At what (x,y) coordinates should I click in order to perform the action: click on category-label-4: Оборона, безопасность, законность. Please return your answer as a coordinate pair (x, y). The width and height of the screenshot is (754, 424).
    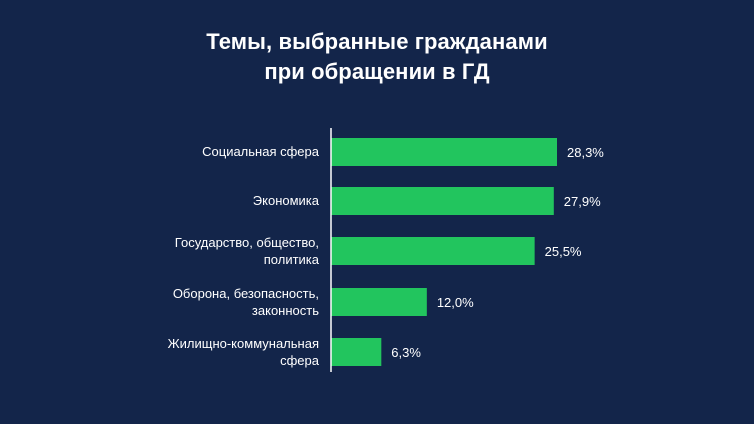
    Looking at the image, I should click on (246, 302).